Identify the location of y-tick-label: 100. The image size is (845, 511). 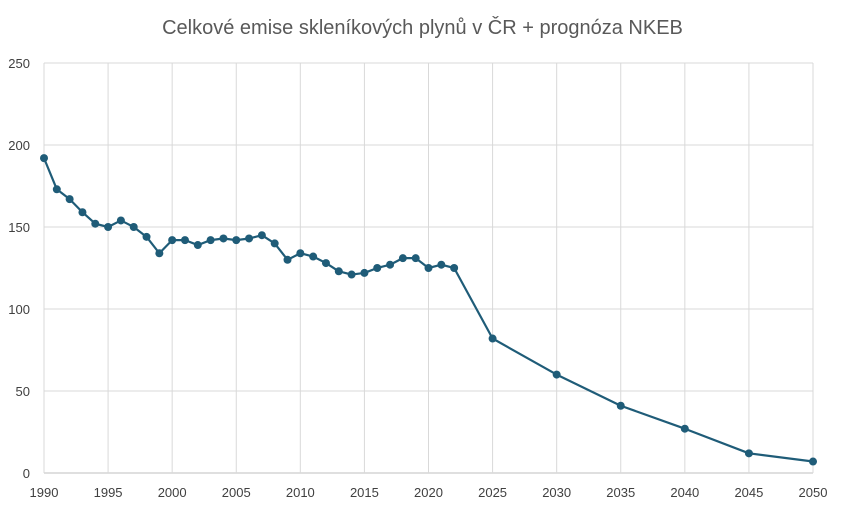
(19, 309).